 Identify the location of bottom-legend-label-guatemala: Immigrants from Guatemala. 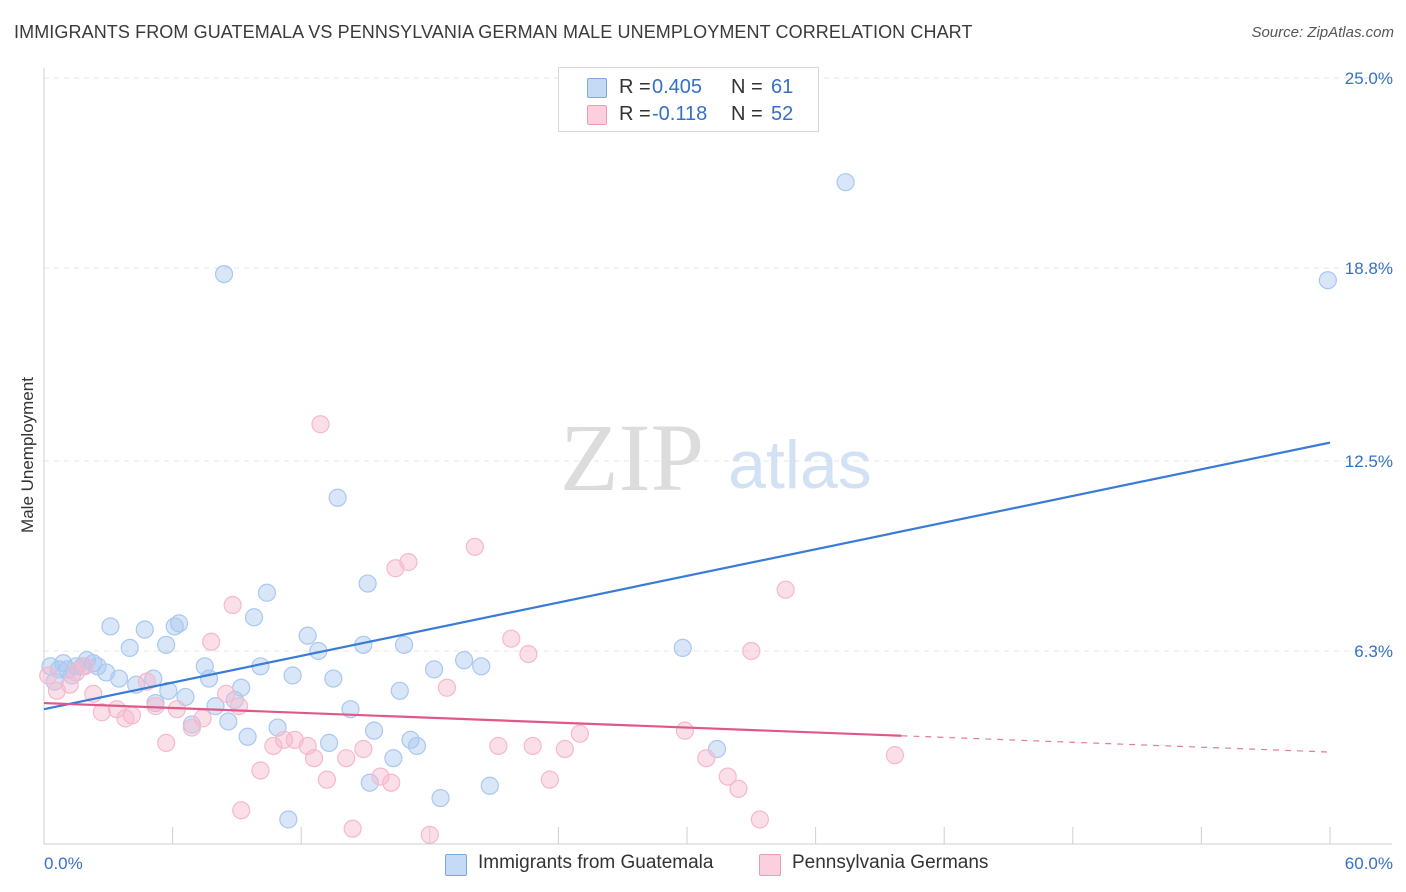
(596, 862).